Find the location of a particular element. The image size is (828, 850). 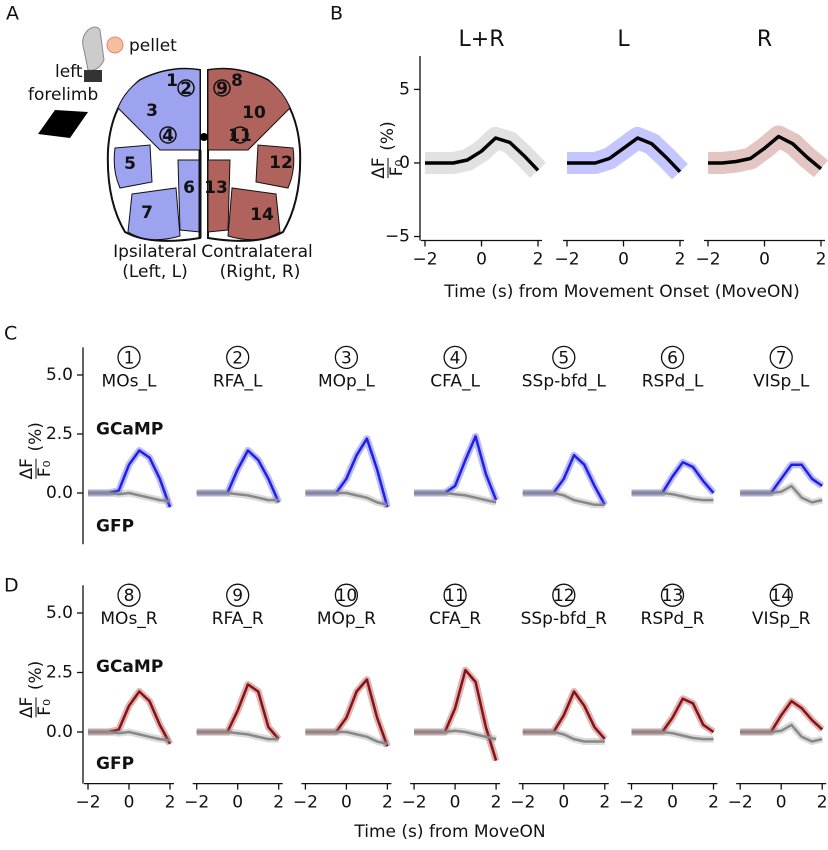

chart-title: CFA_L is located at coordinates (455, 381).